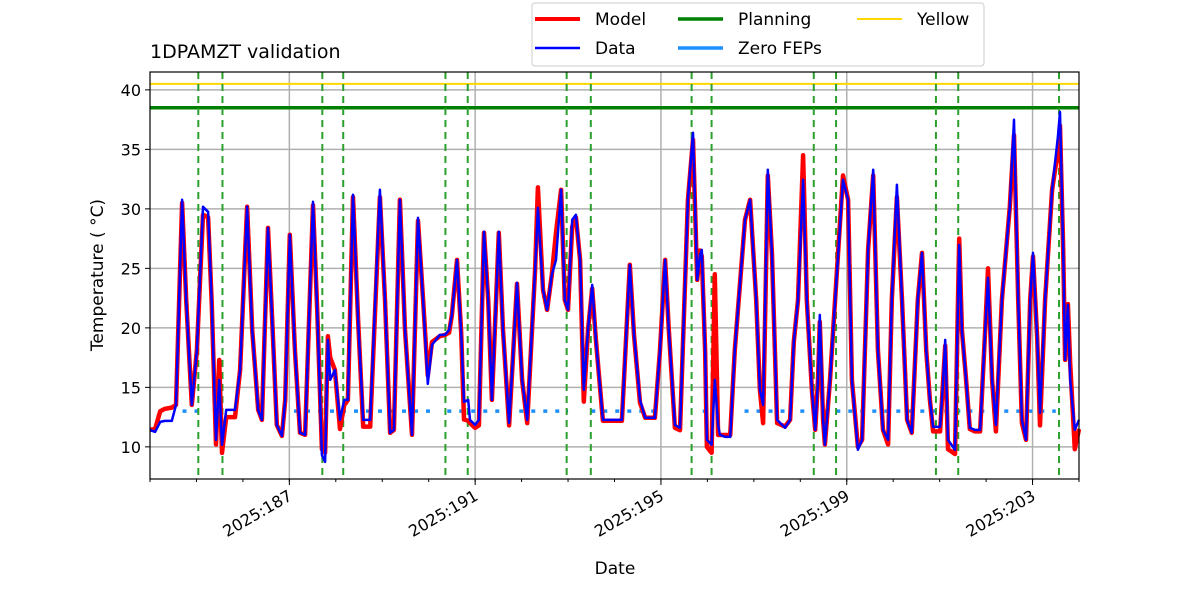 This screenshot has height=604, width=1200. I want to click on y-tick-label: 15, so click(131, 387).